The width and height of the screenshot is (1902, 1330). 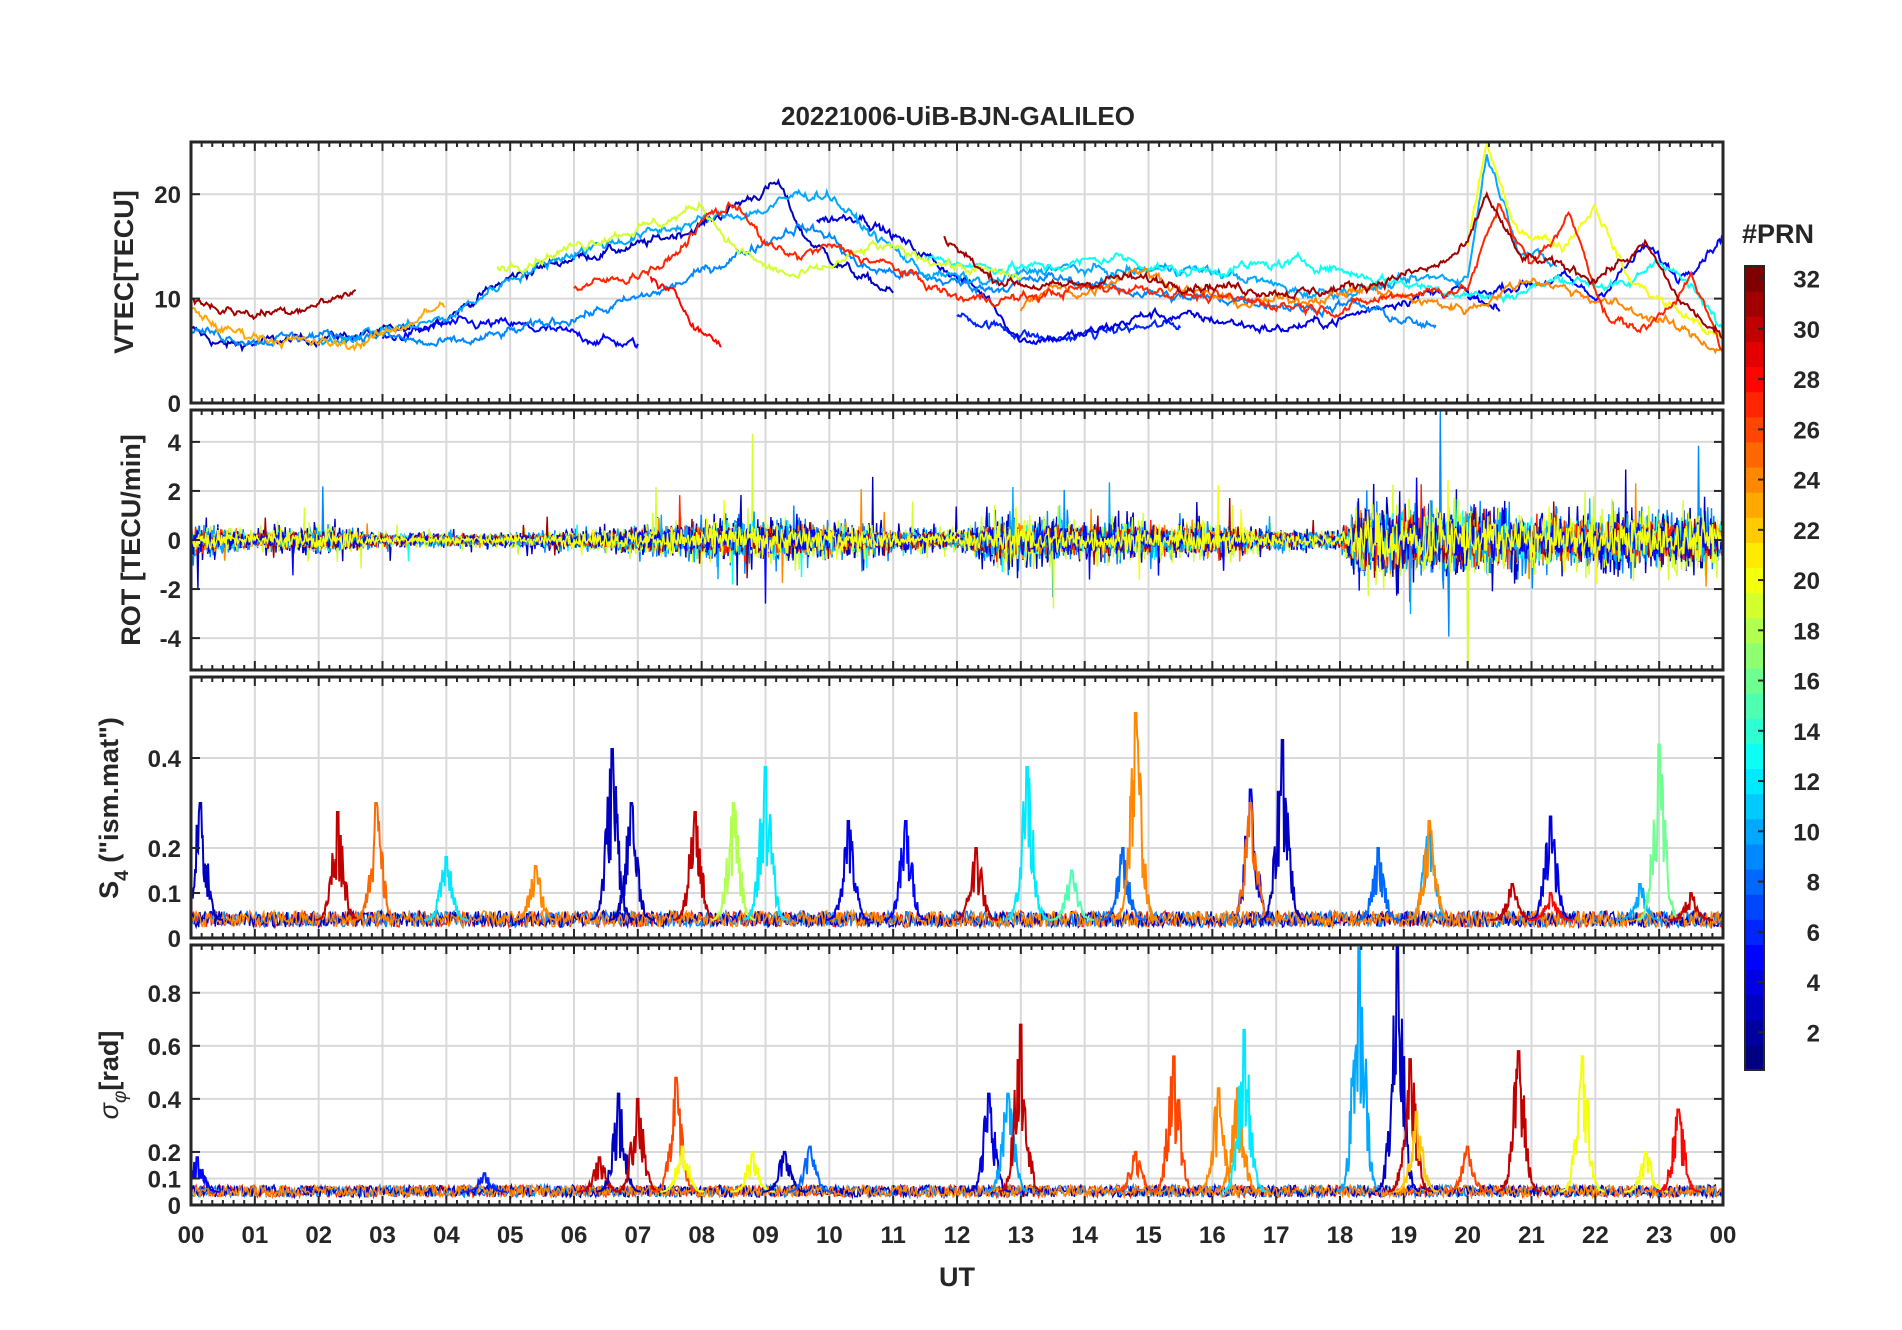 I want to click on colorbar-tick-label: 4, so click(x=1814, y=983).